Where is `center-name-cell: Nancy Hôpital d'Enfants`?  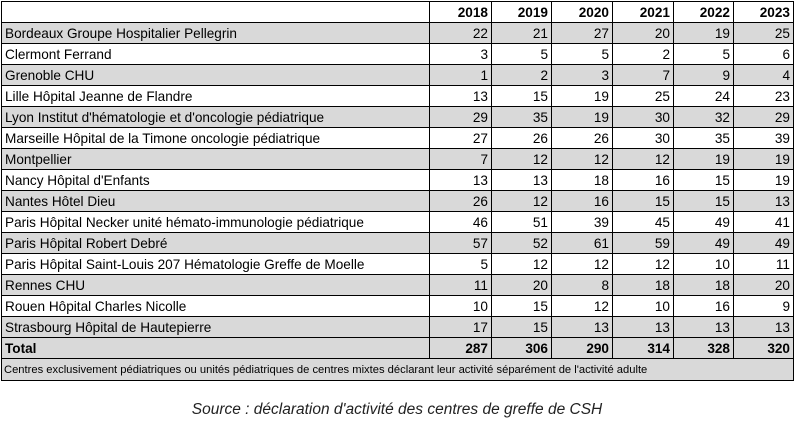 center-name-cell: Nancy Hôpital d'Enfants is located at coordinates (215, 180).